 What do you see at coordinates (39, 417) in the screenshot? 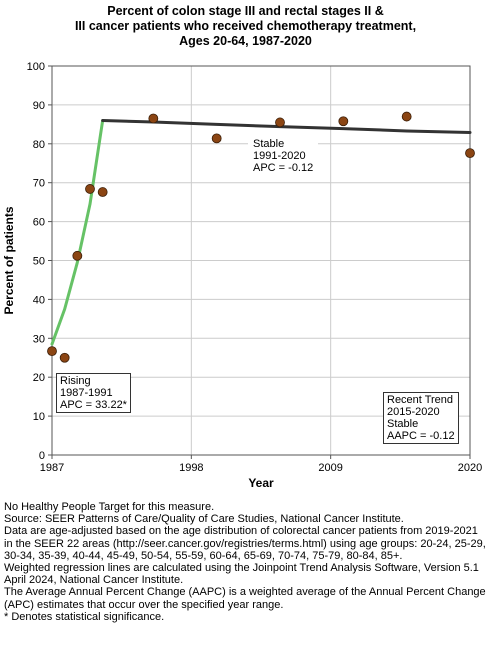
I see `y-tick-label: 10` at bounding box center [39, 417].